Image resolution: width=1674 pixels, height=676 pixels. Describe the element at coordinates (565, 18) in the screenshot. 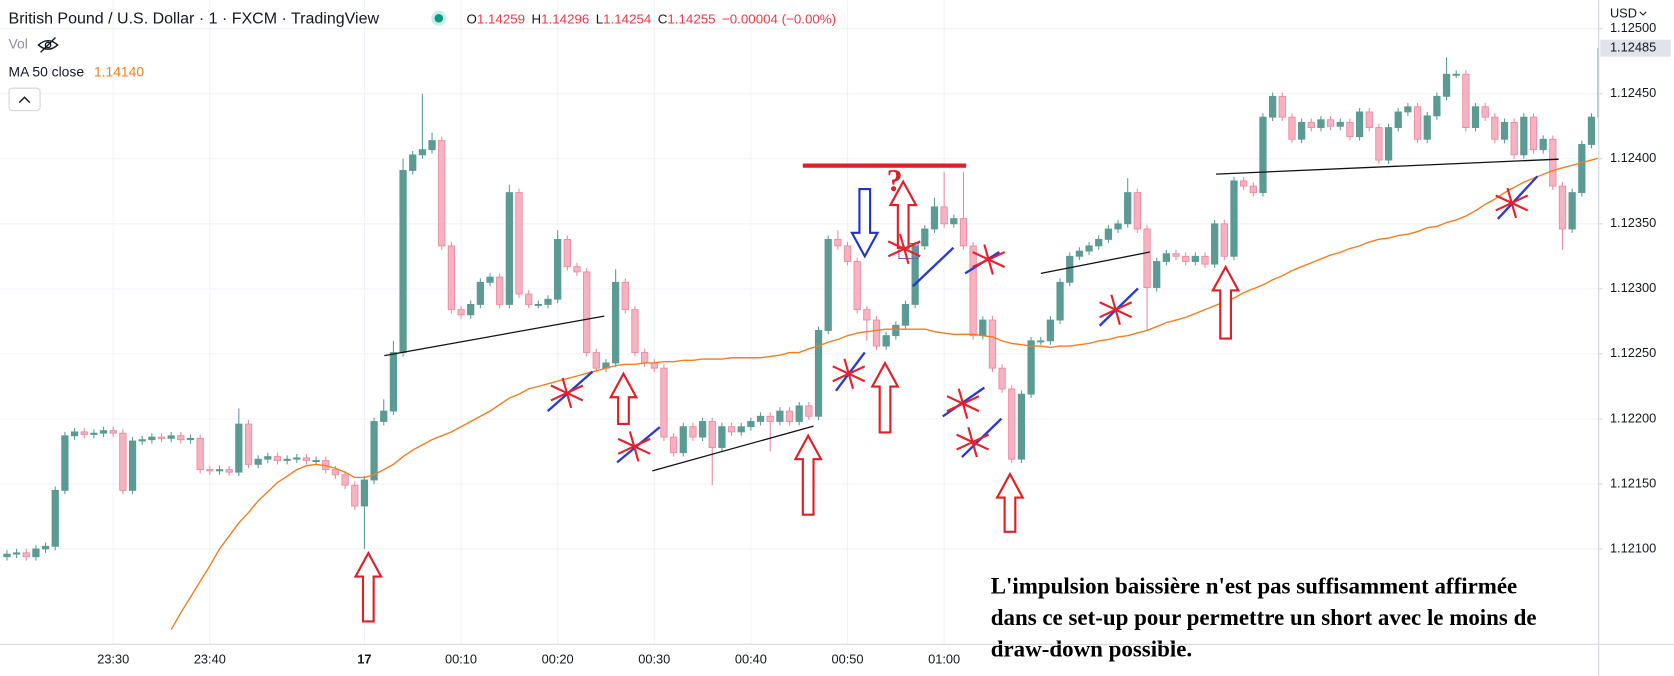

I see `ohlc-value: 1.14296` at that location.